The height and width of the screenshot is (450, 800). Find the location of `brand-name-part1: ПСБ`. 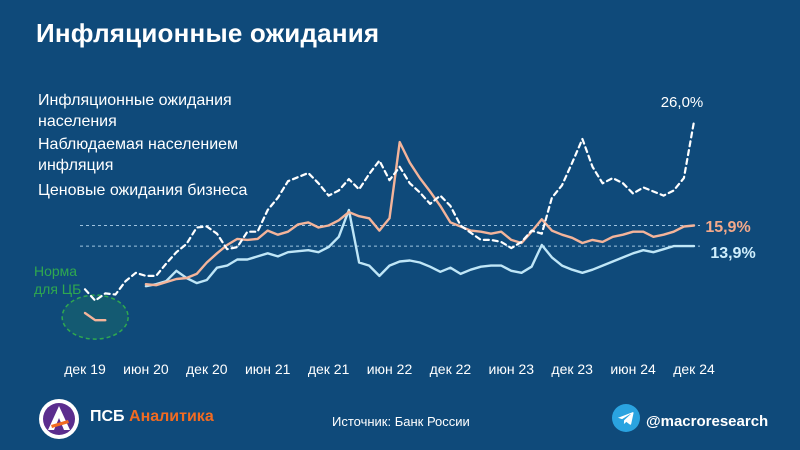

brand-name-part1: ПСБ is located at coordinates (107, 416).